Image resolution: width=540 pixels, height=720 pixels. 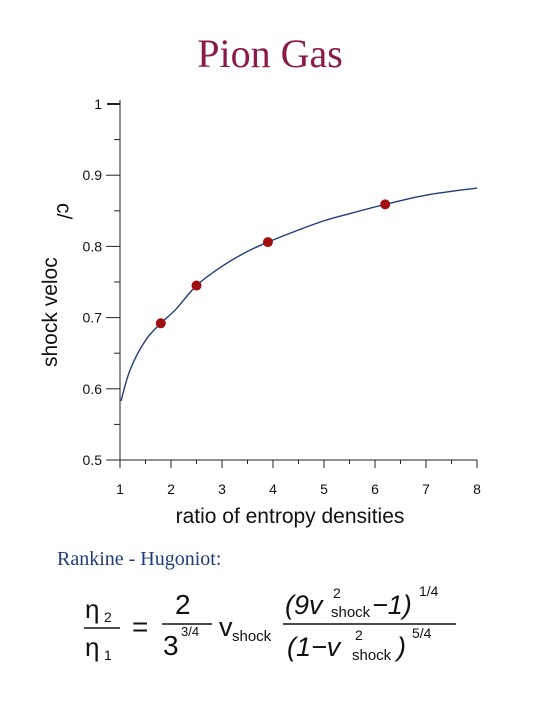 What do you see at coordinates (92, 609) in the screenshot?
I see `lhs-numerator: η` at bounding box center [92, 609].